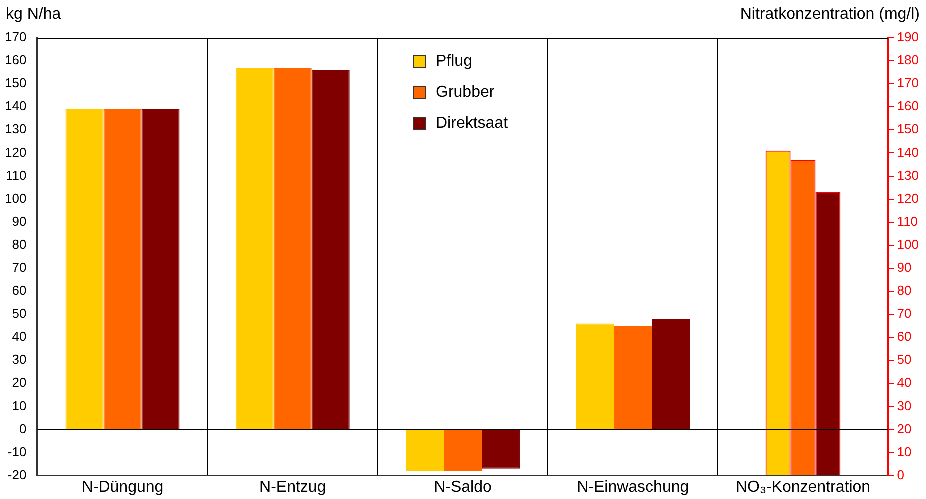  Describe the element at coordinates (908, 83) in the screenshot. I see `y2-tick-label: 170` at that location.